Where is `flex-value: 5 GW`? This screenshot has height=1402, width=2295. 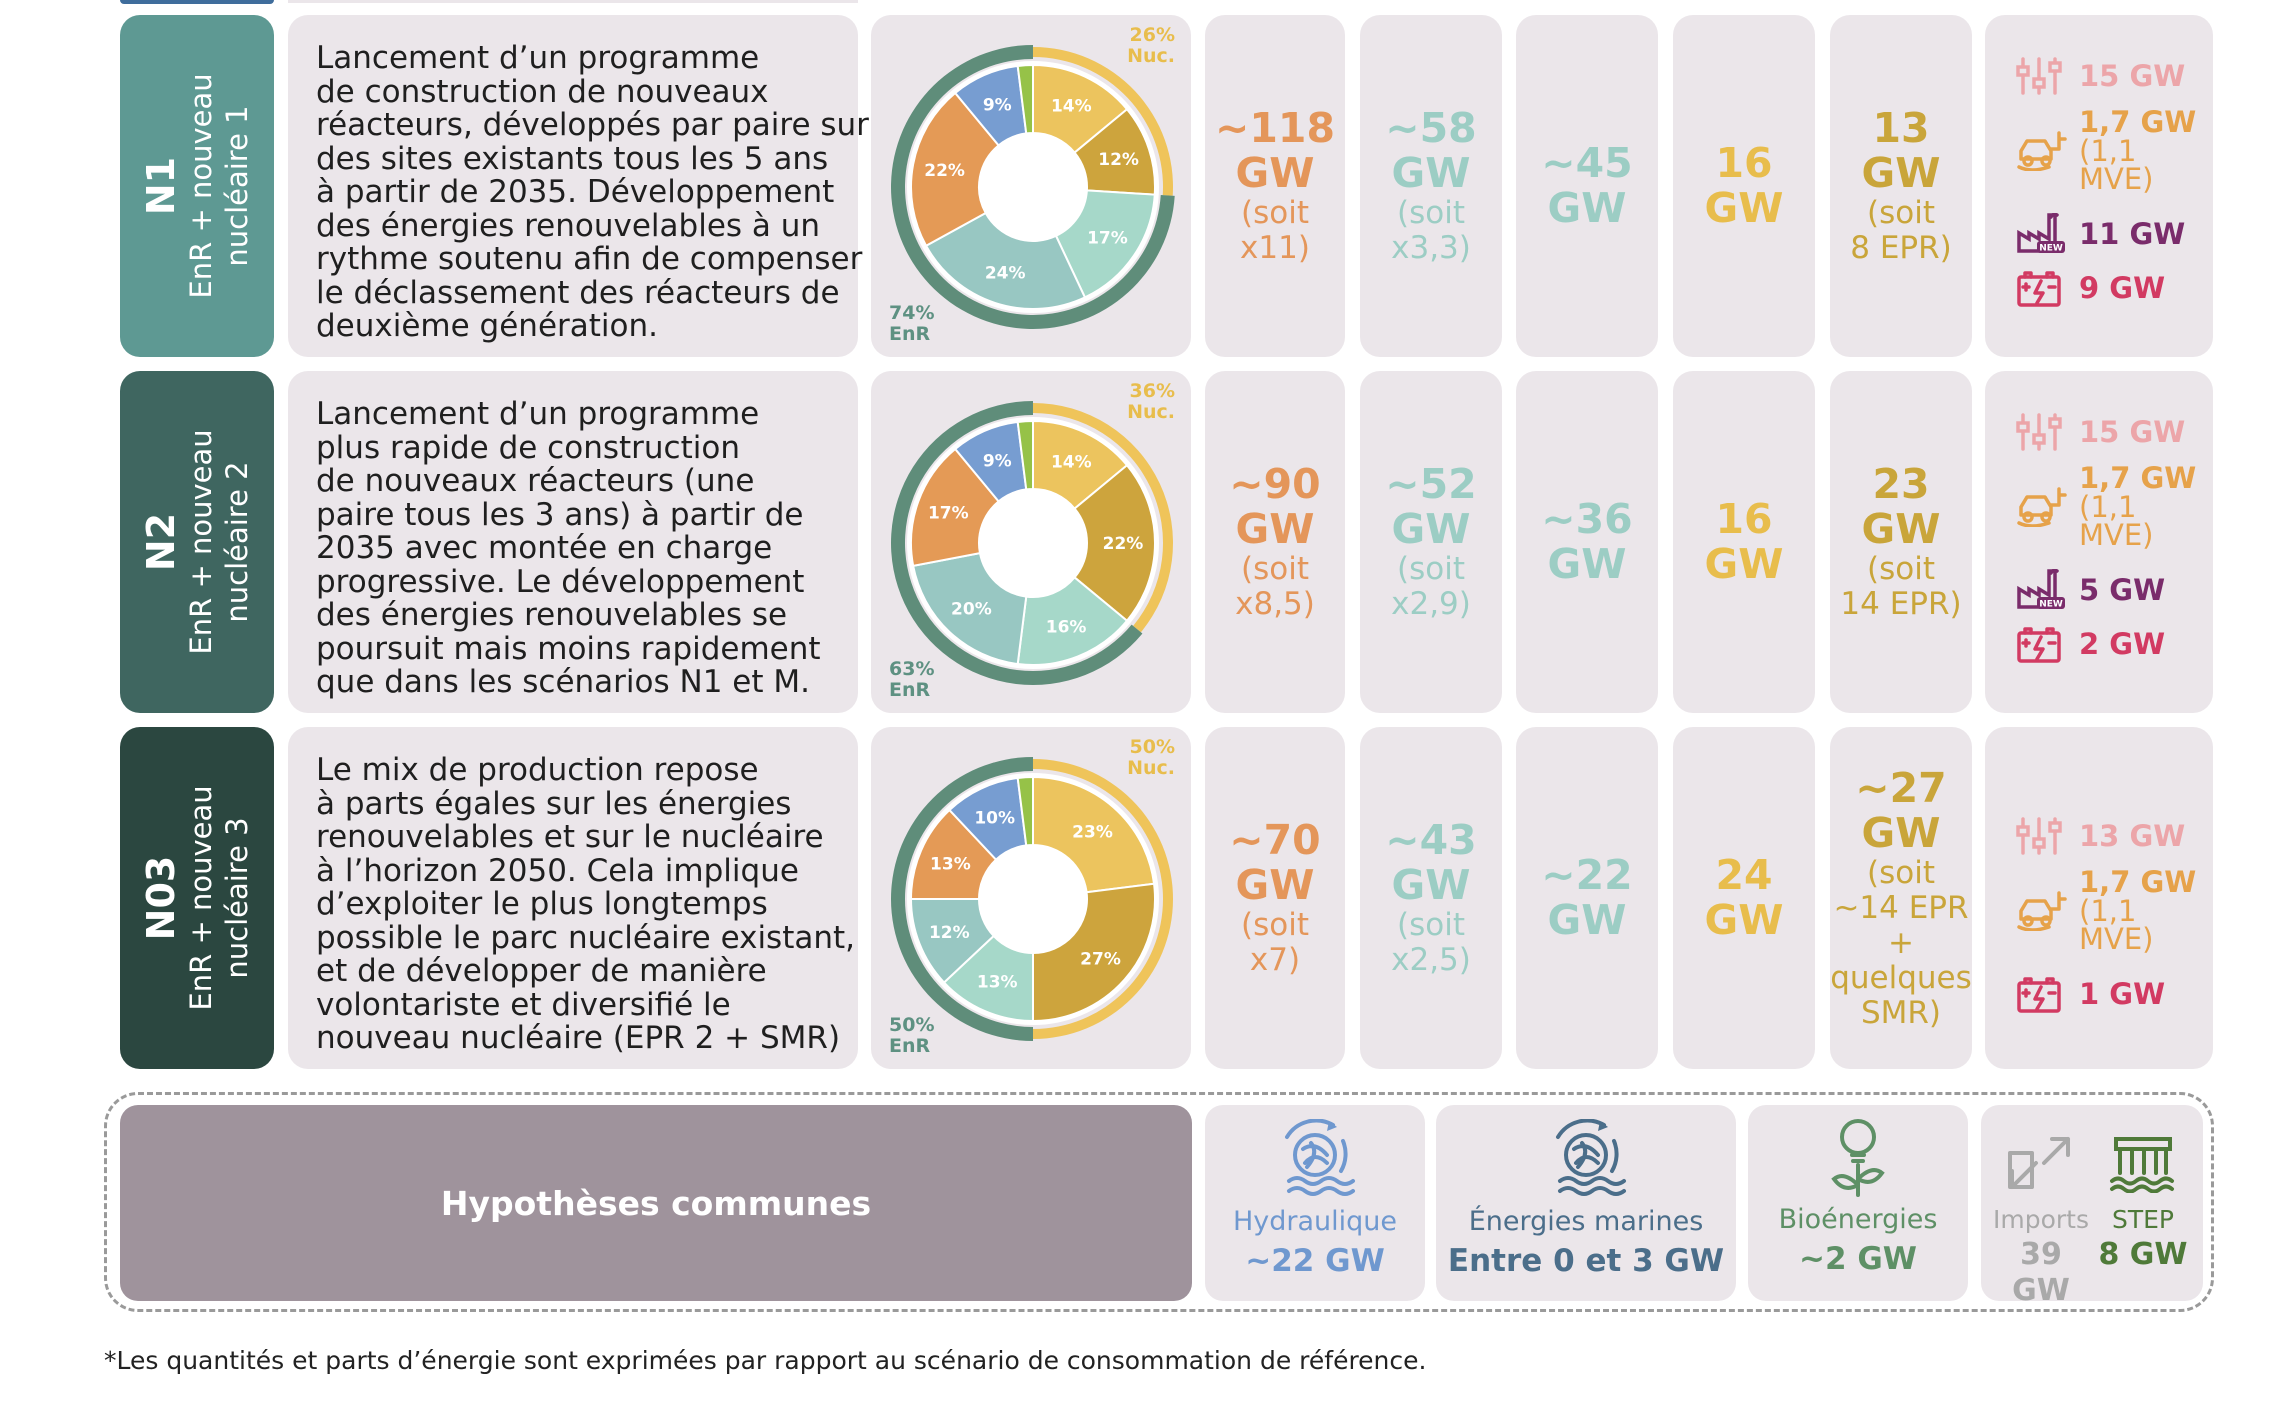
flex-value: 5 GW is located at coordinates (2122, 590).